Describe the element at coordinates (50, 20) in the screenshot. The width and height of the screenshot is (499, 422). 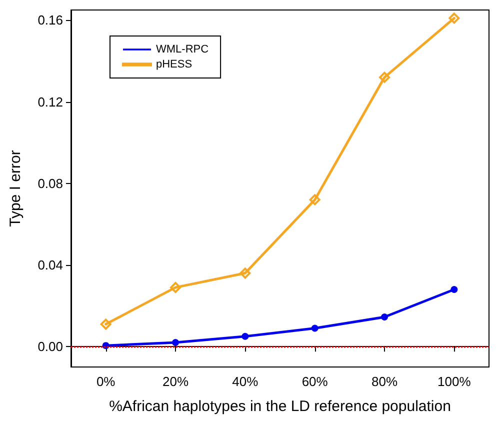
I see `y-tick-label: 0.16` at that location.